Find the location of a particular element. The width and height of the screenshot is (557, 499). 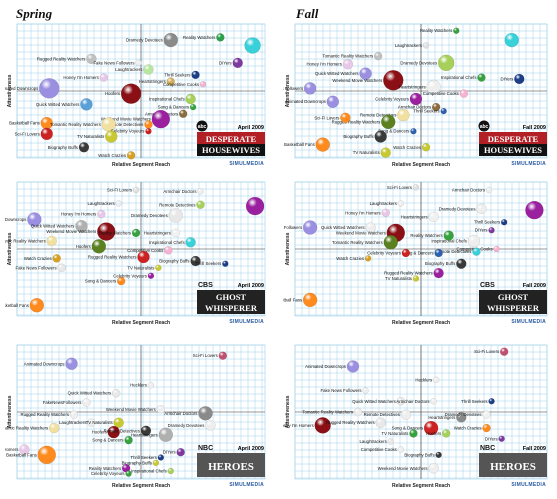

network-badge: abc is located at coordinates (484, 126).